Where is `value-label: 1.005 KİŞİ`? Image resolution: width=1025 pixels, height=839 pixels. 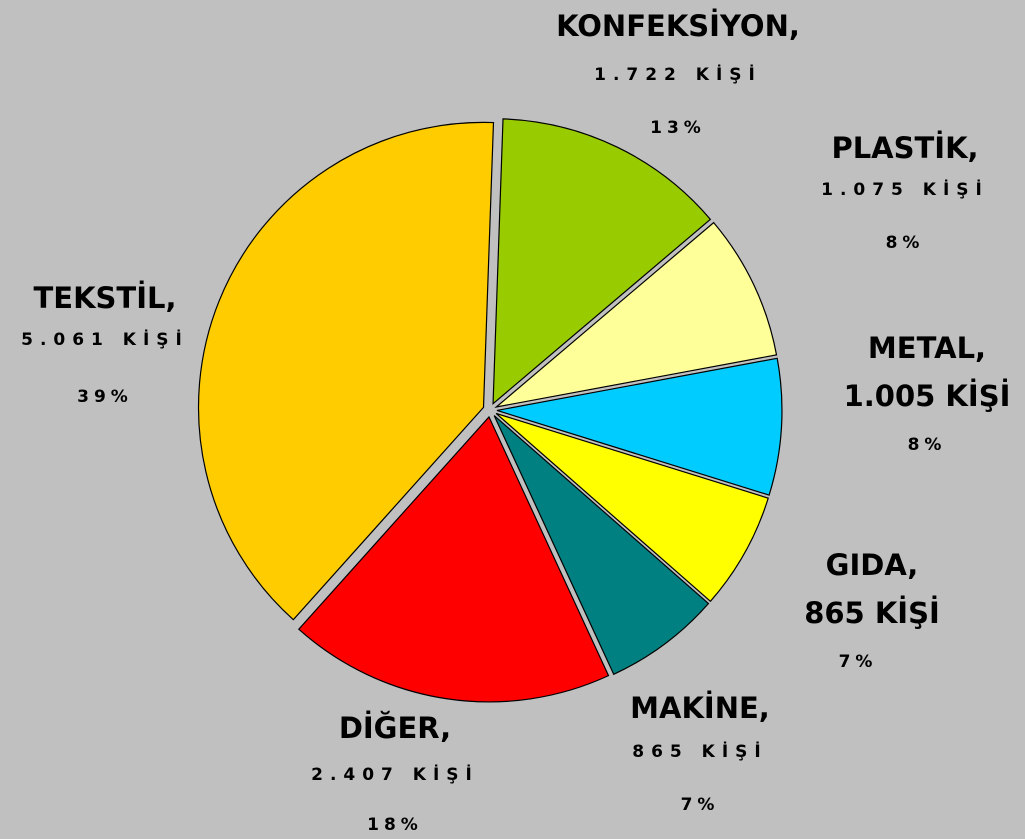
value-label: 1.005 KİŞİ is located at coordinates (927, 396).